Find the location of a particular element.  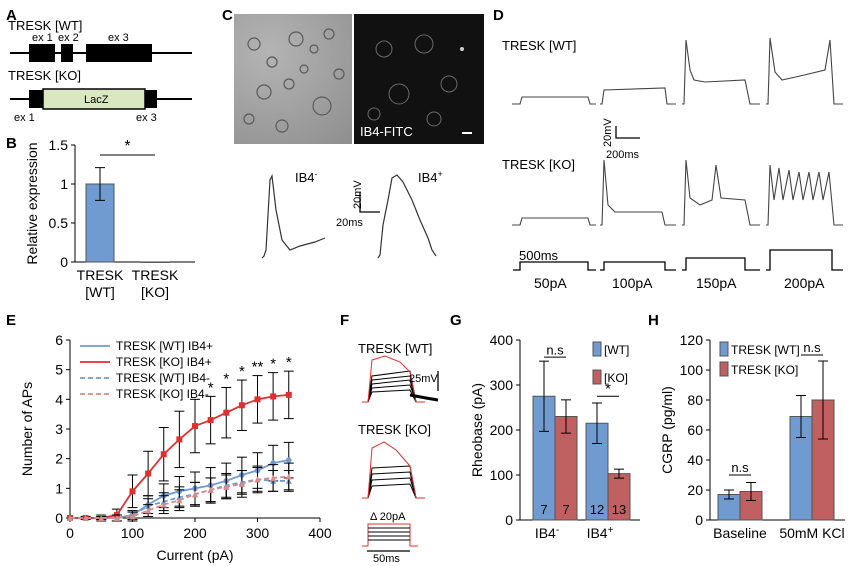

g-ytick-label: 200 is located at coordinates (502, 430).